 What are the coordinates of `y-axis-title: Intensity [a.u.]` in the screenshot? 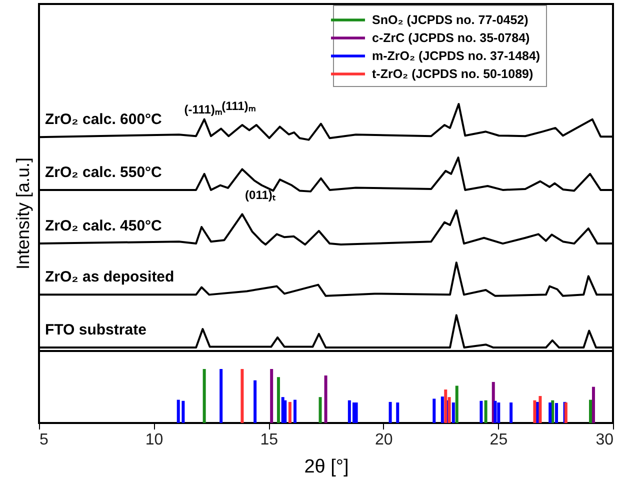 It's located at (23, 213).